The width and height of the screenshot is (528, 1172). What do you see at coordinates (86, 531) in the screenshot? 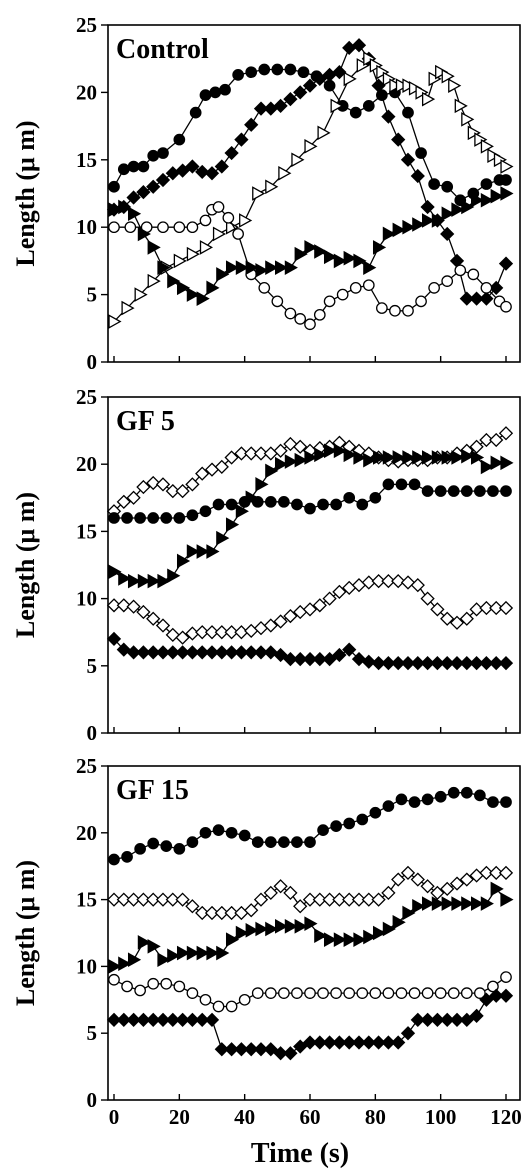
I see `y-tick-label-3: 15` at bounding box center [86, 531].